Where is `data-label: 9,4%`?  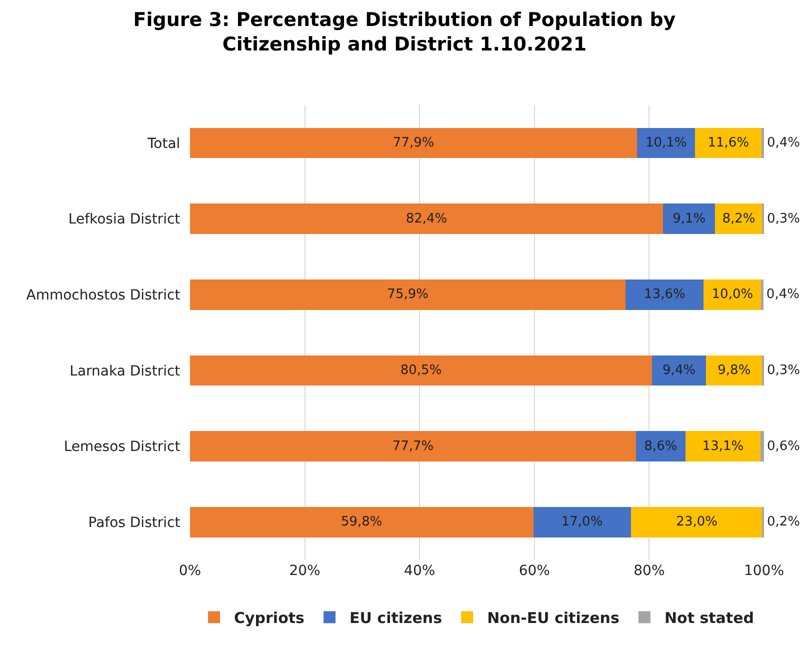 data-label: 9,4% is located at coordinates (679, 370).